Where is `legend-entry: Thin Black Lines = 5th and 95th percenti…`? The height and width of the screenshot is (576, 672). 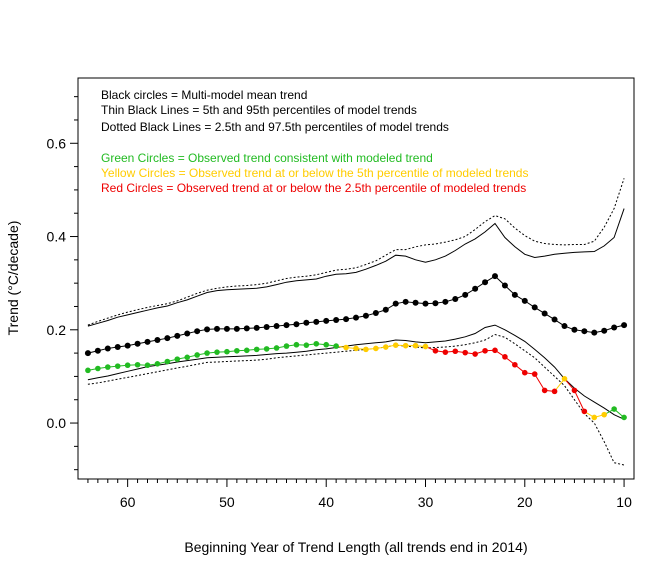
legend-entry: Thin Black Lines = 5th and 95th percenti… is located at coordinates (259, 110).